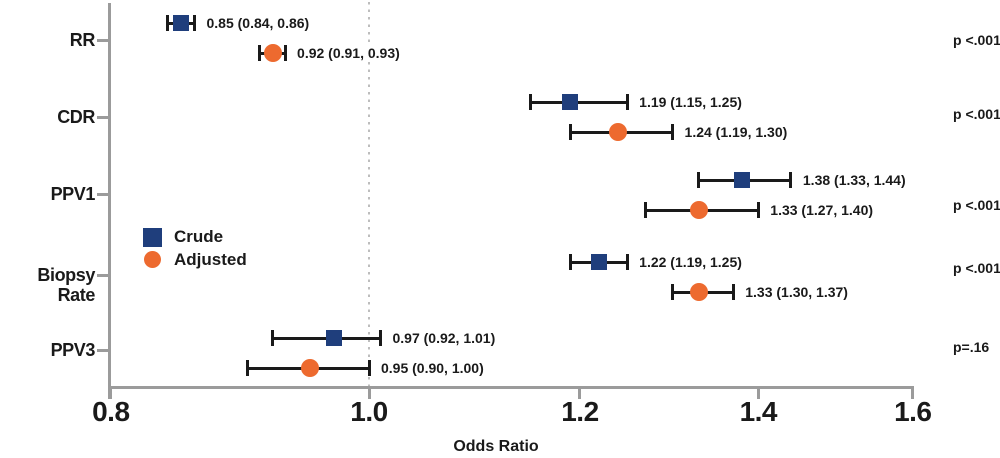  I want to click on x-tick-label: 1.0, so click(369, 411).